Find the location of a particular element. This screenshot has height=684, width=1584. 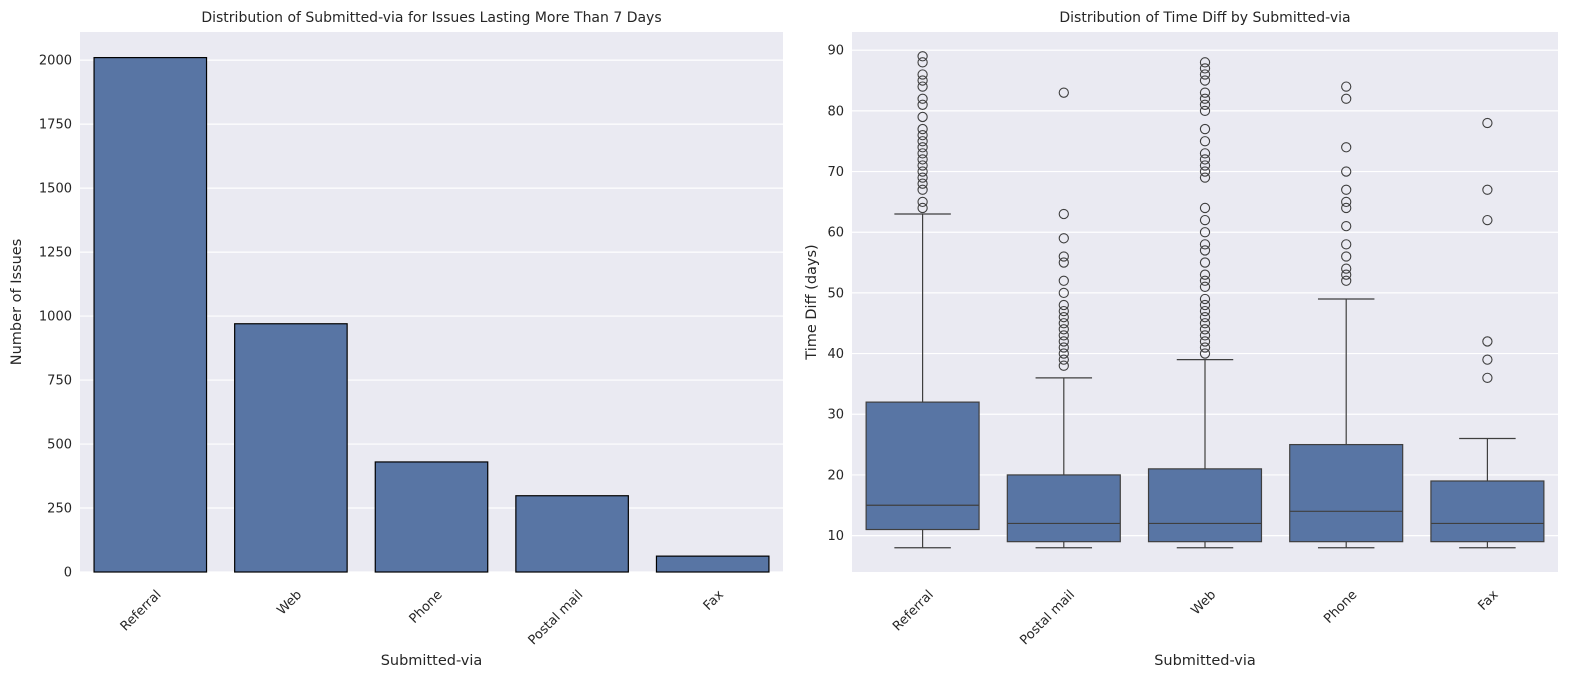

y-tick-label: 1000 is located at coordinates (55, 317).